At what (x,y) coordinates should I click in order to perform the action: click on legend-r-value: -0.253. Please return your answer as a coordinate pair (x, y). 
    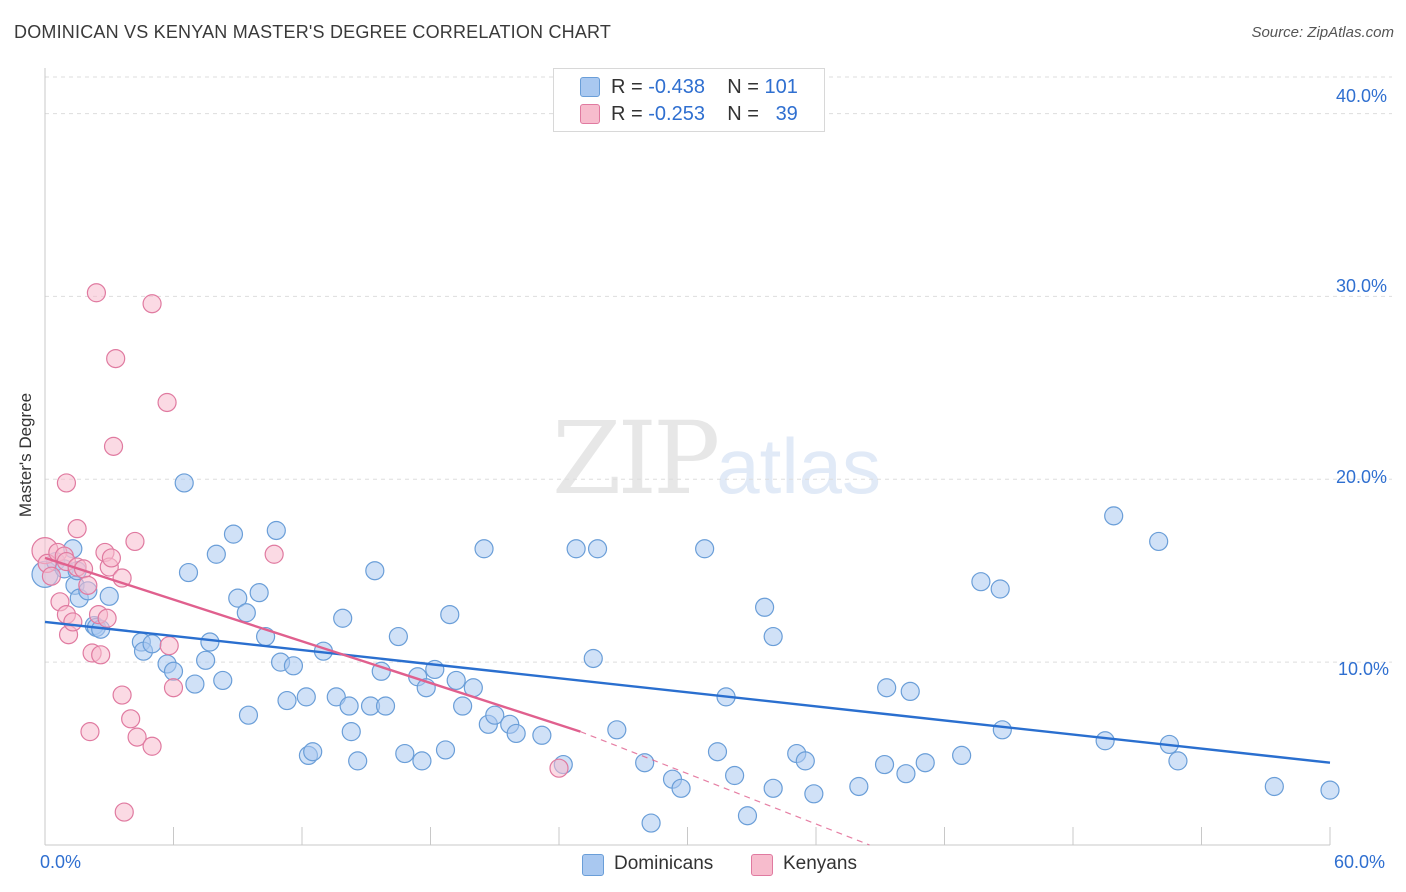
    Looking at the image, I should click on (676, 114).